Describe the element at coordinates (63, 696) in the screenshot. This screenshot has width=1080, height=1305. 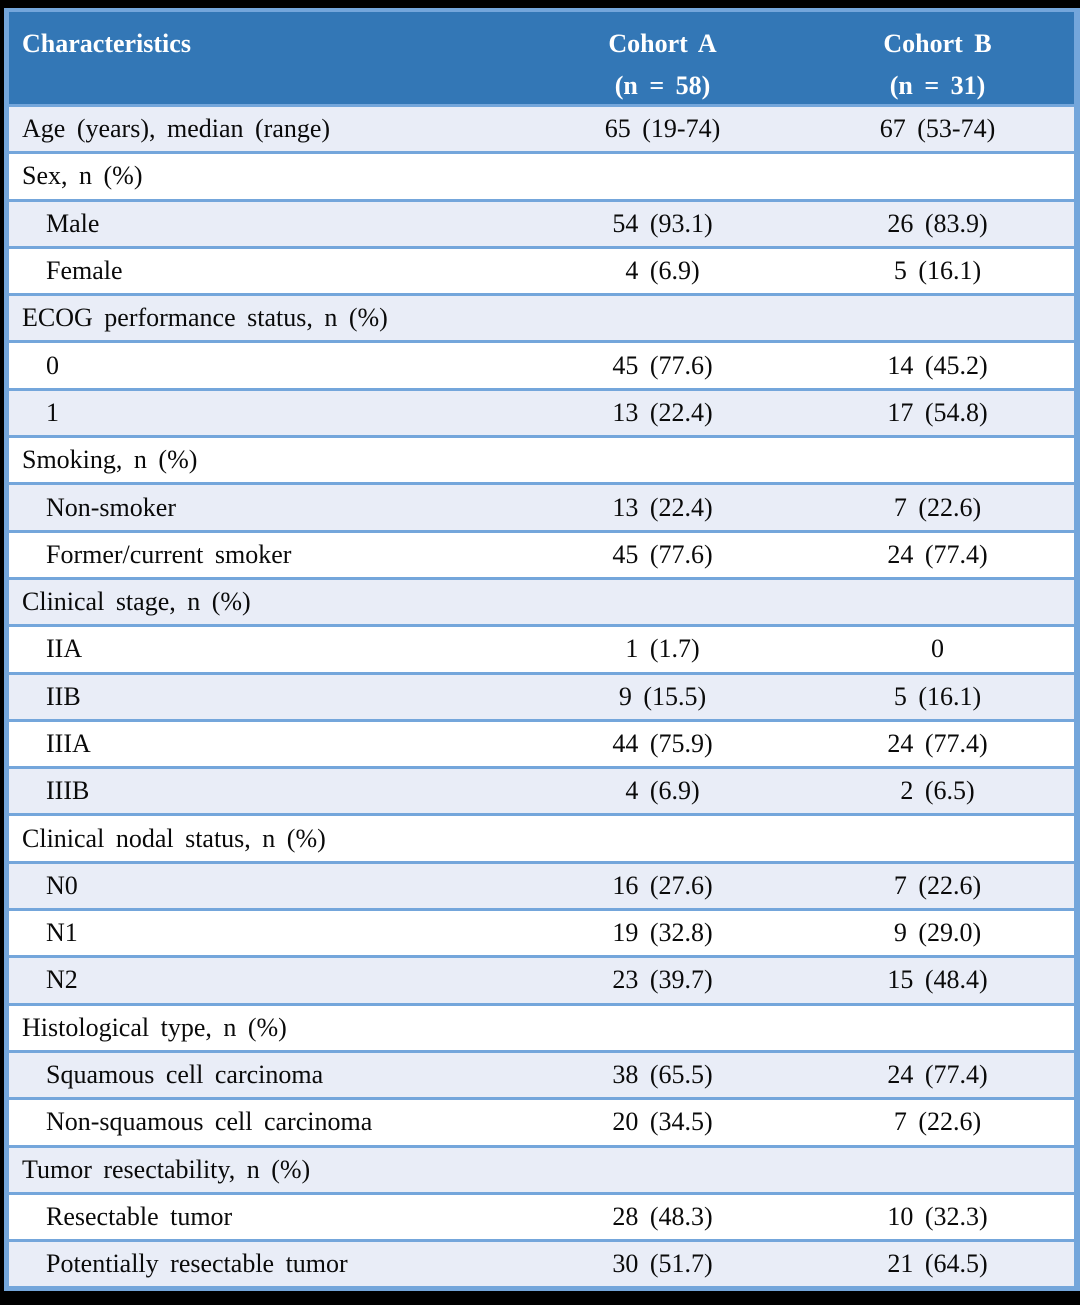
I see `characteristic-cell: IIB` at that location.